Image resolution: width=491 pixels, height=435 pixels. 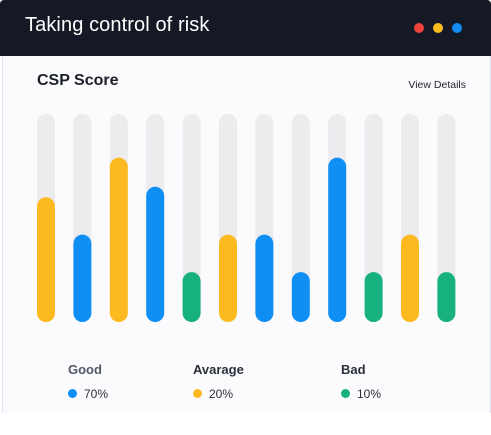 What do you see at coordinates (410, 278) in the screenshot?
I see `bar-11-average` at bounding box center [410, 278].